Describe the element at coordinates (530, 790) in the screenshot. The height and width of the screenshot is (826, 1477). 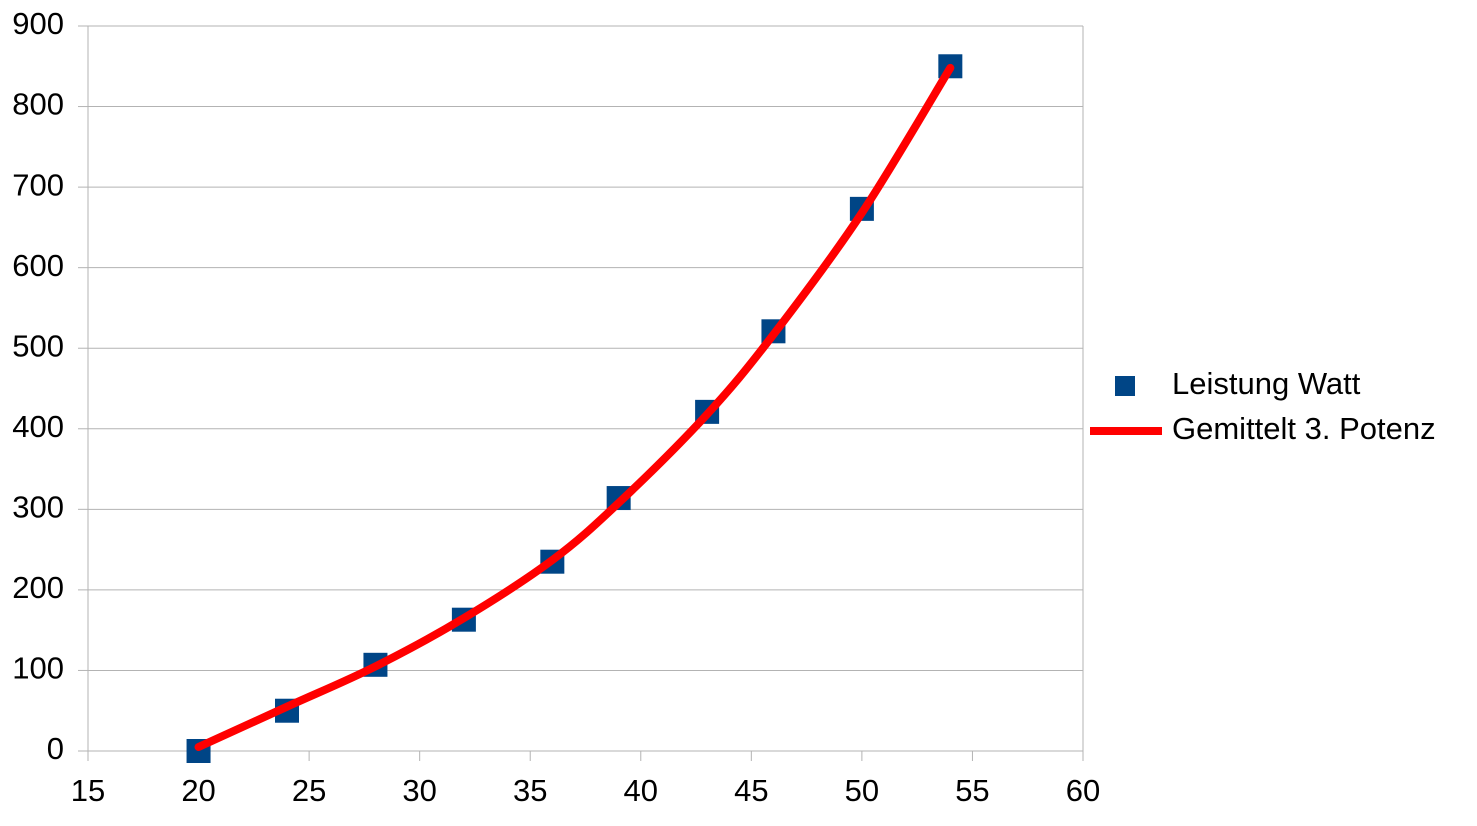
I see `x-tick-label: 35` at that location.